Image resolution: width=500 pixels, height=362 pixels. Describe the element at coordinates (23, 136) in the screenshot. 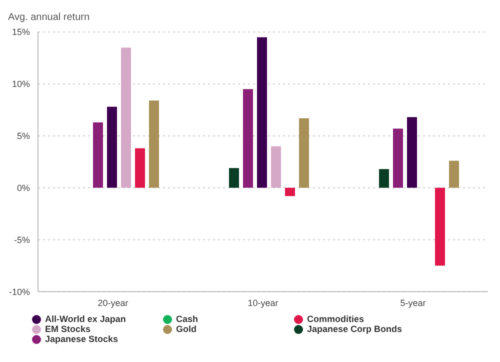

I see `y-tick-label: 5%` at that location.